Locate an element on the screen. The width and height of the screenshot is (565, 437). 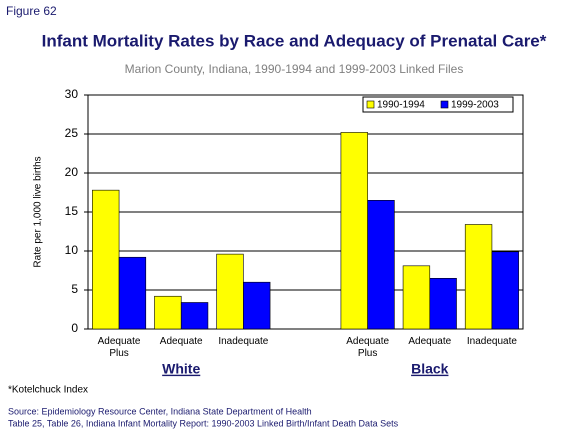
y-tick-label: 25 is located at coordinates (72, 133).